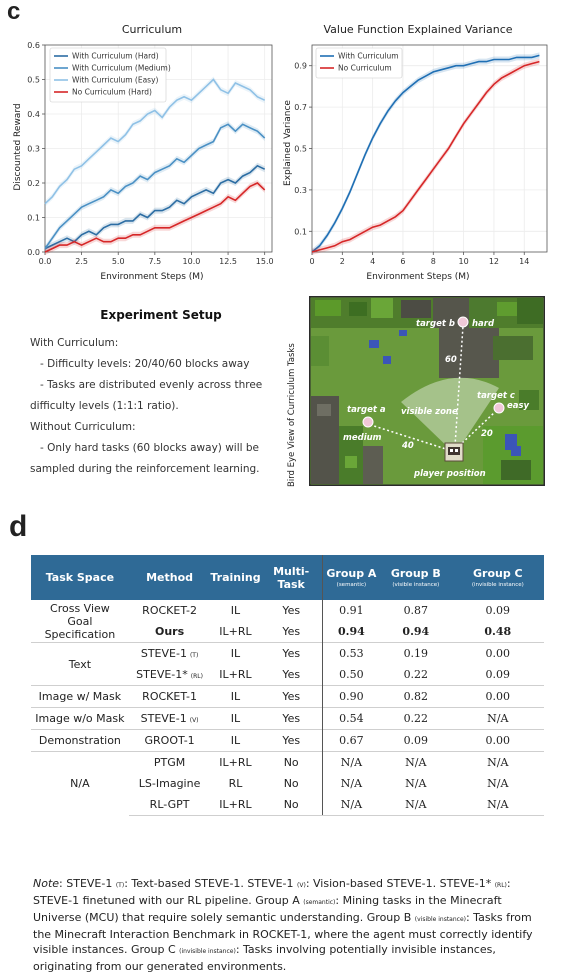 The image size is (583, 979). What do you see at coordinates (416, 610) in the screenshot?
I see `group-b-cell: 0.87` at bounding box center [416, 610].